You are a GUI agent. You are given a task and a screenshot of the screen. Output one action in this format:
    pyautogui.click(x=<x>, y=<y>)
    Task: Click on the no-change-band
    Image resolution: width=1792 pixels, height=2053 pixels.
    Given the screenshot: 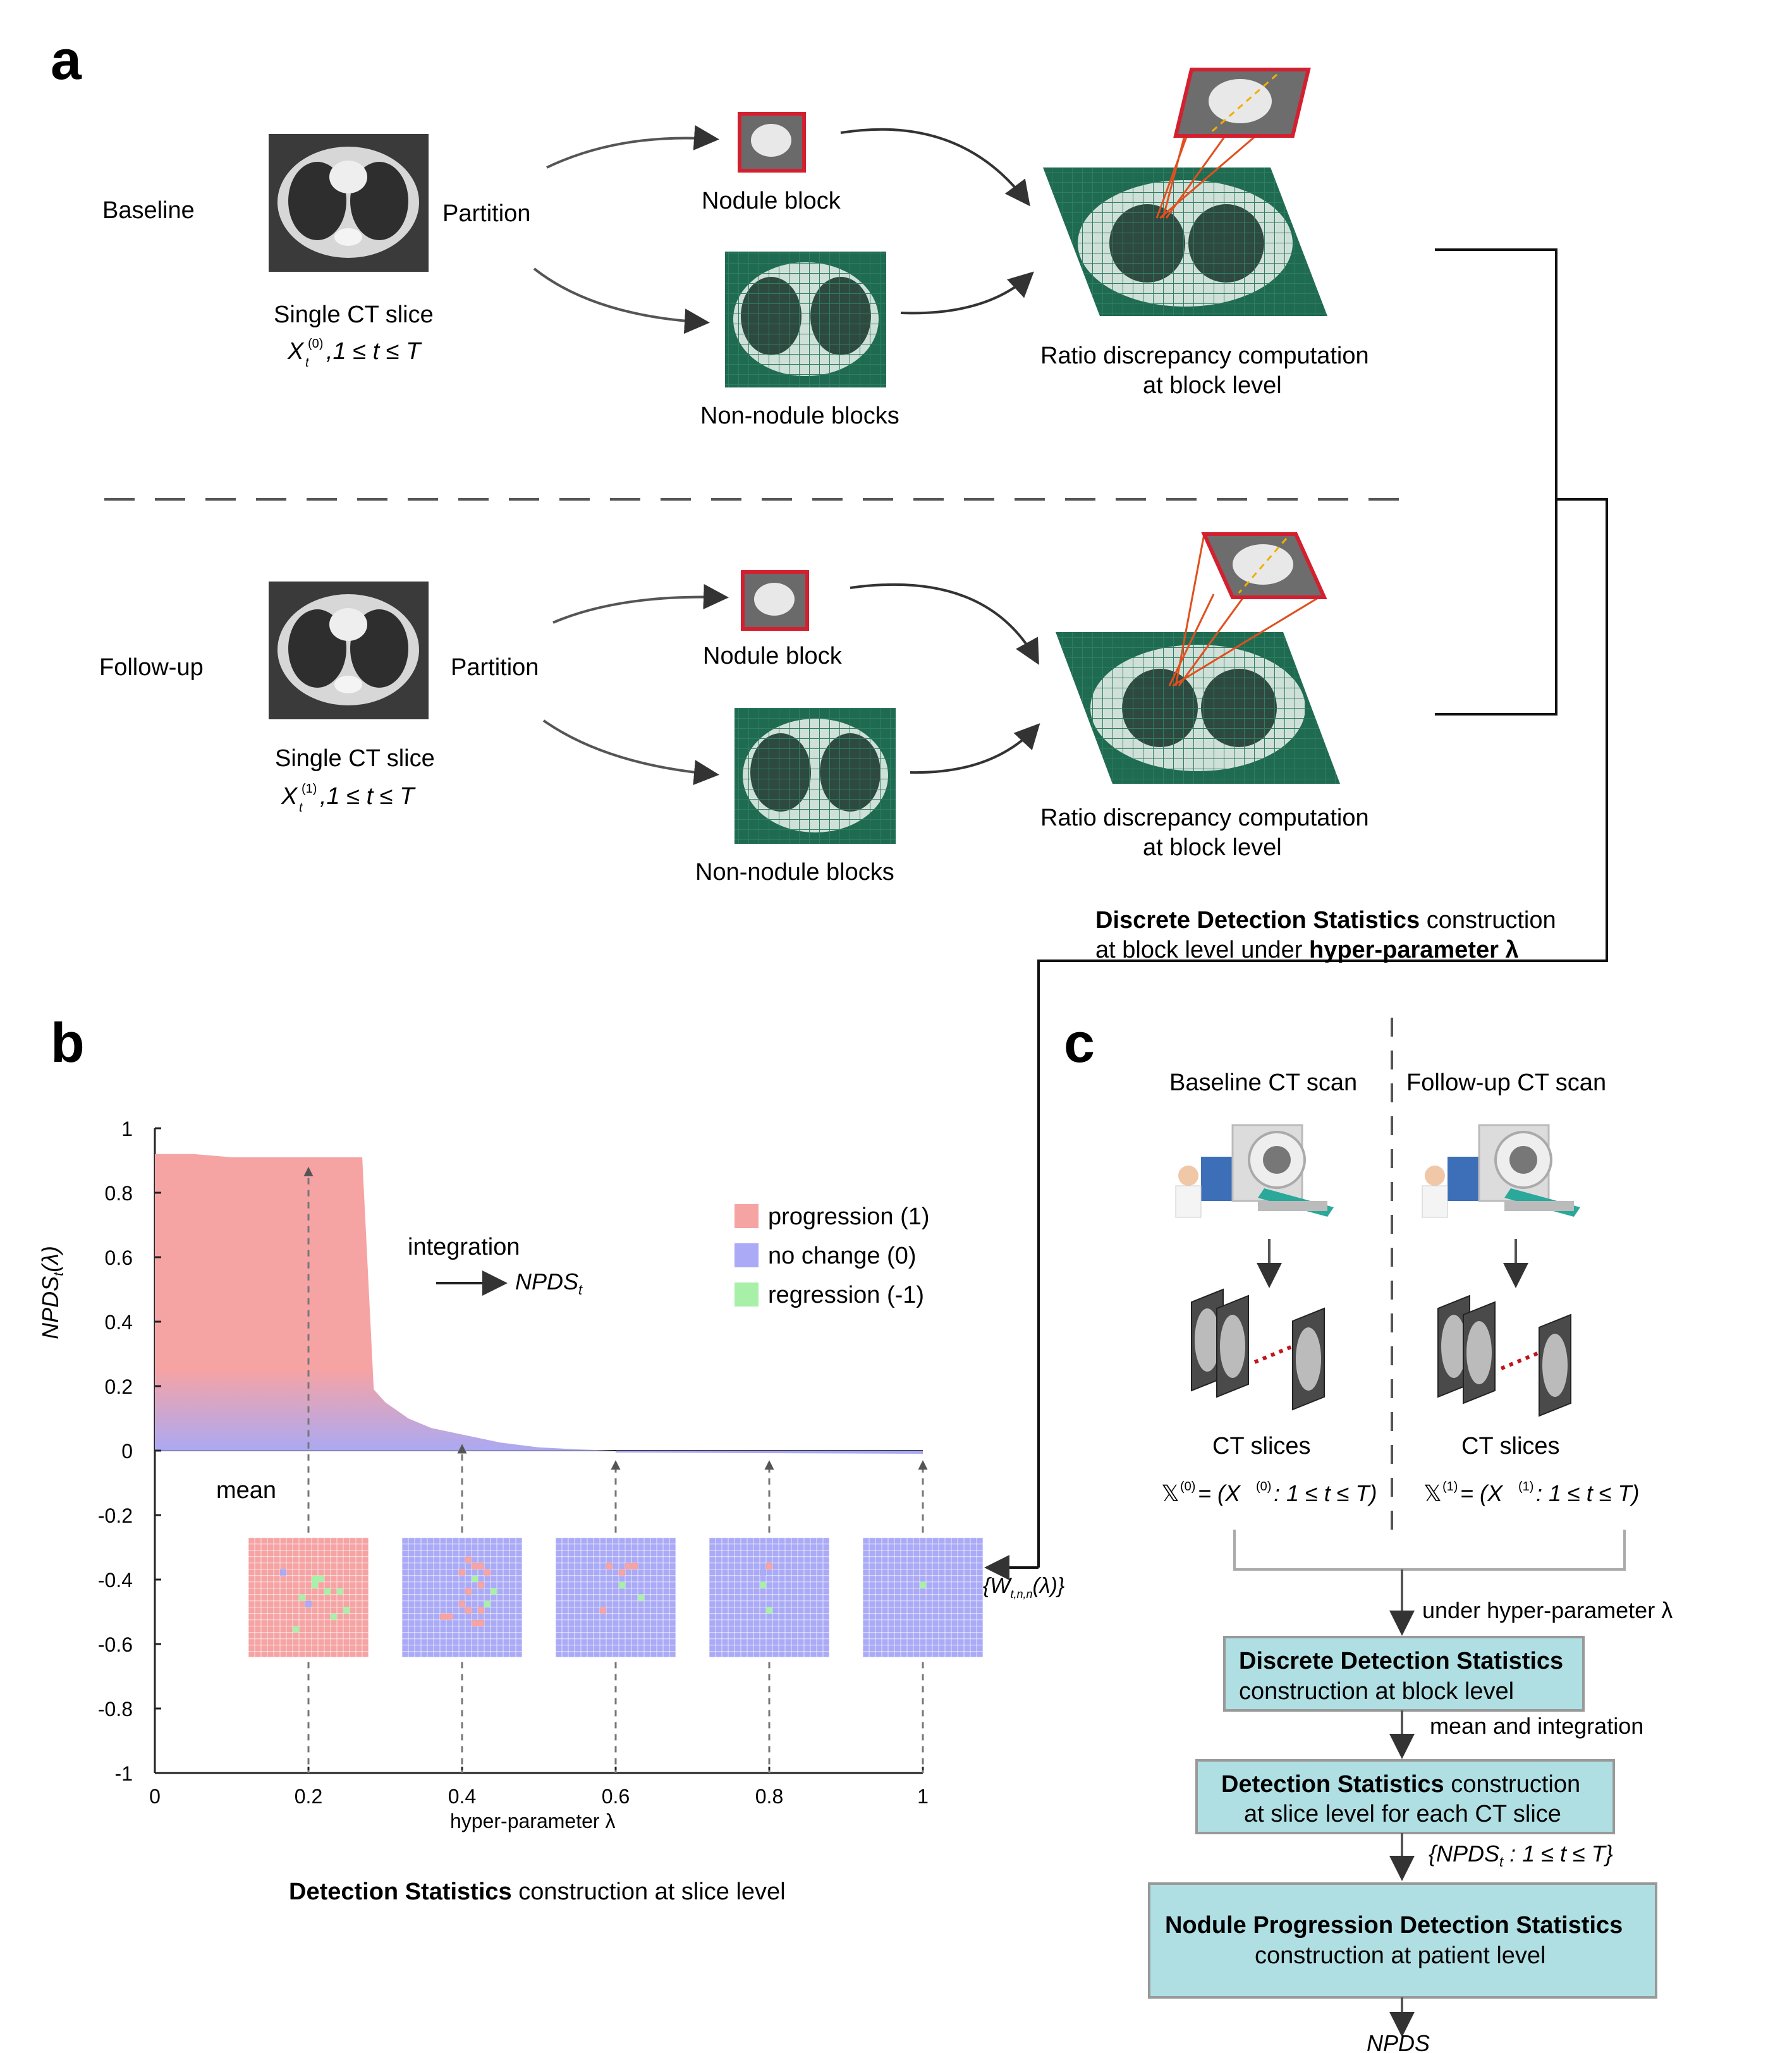 What is the action you would take?
    pyautogui.click(x=769, y=1452)
    